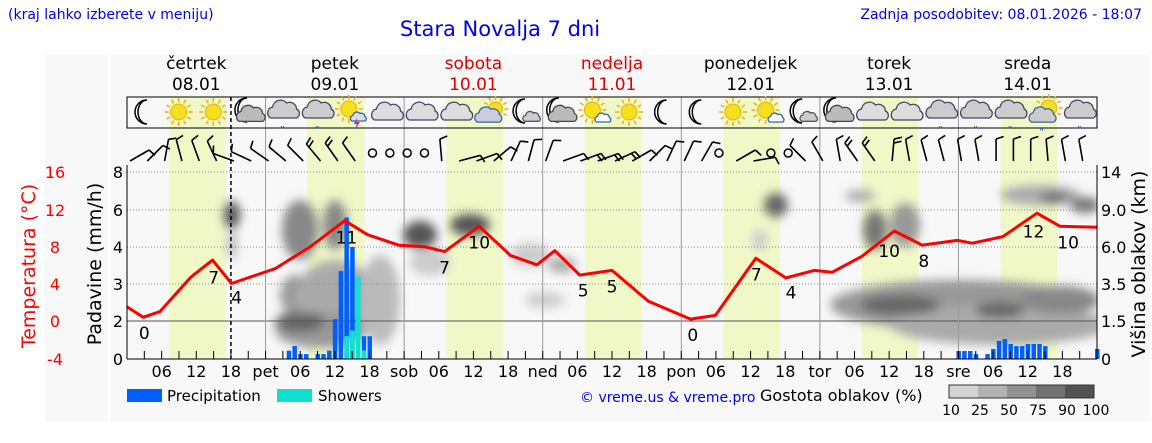 The image size is (1152, 443). I want to click on density-tick-label: 75, so click(1038, 411).